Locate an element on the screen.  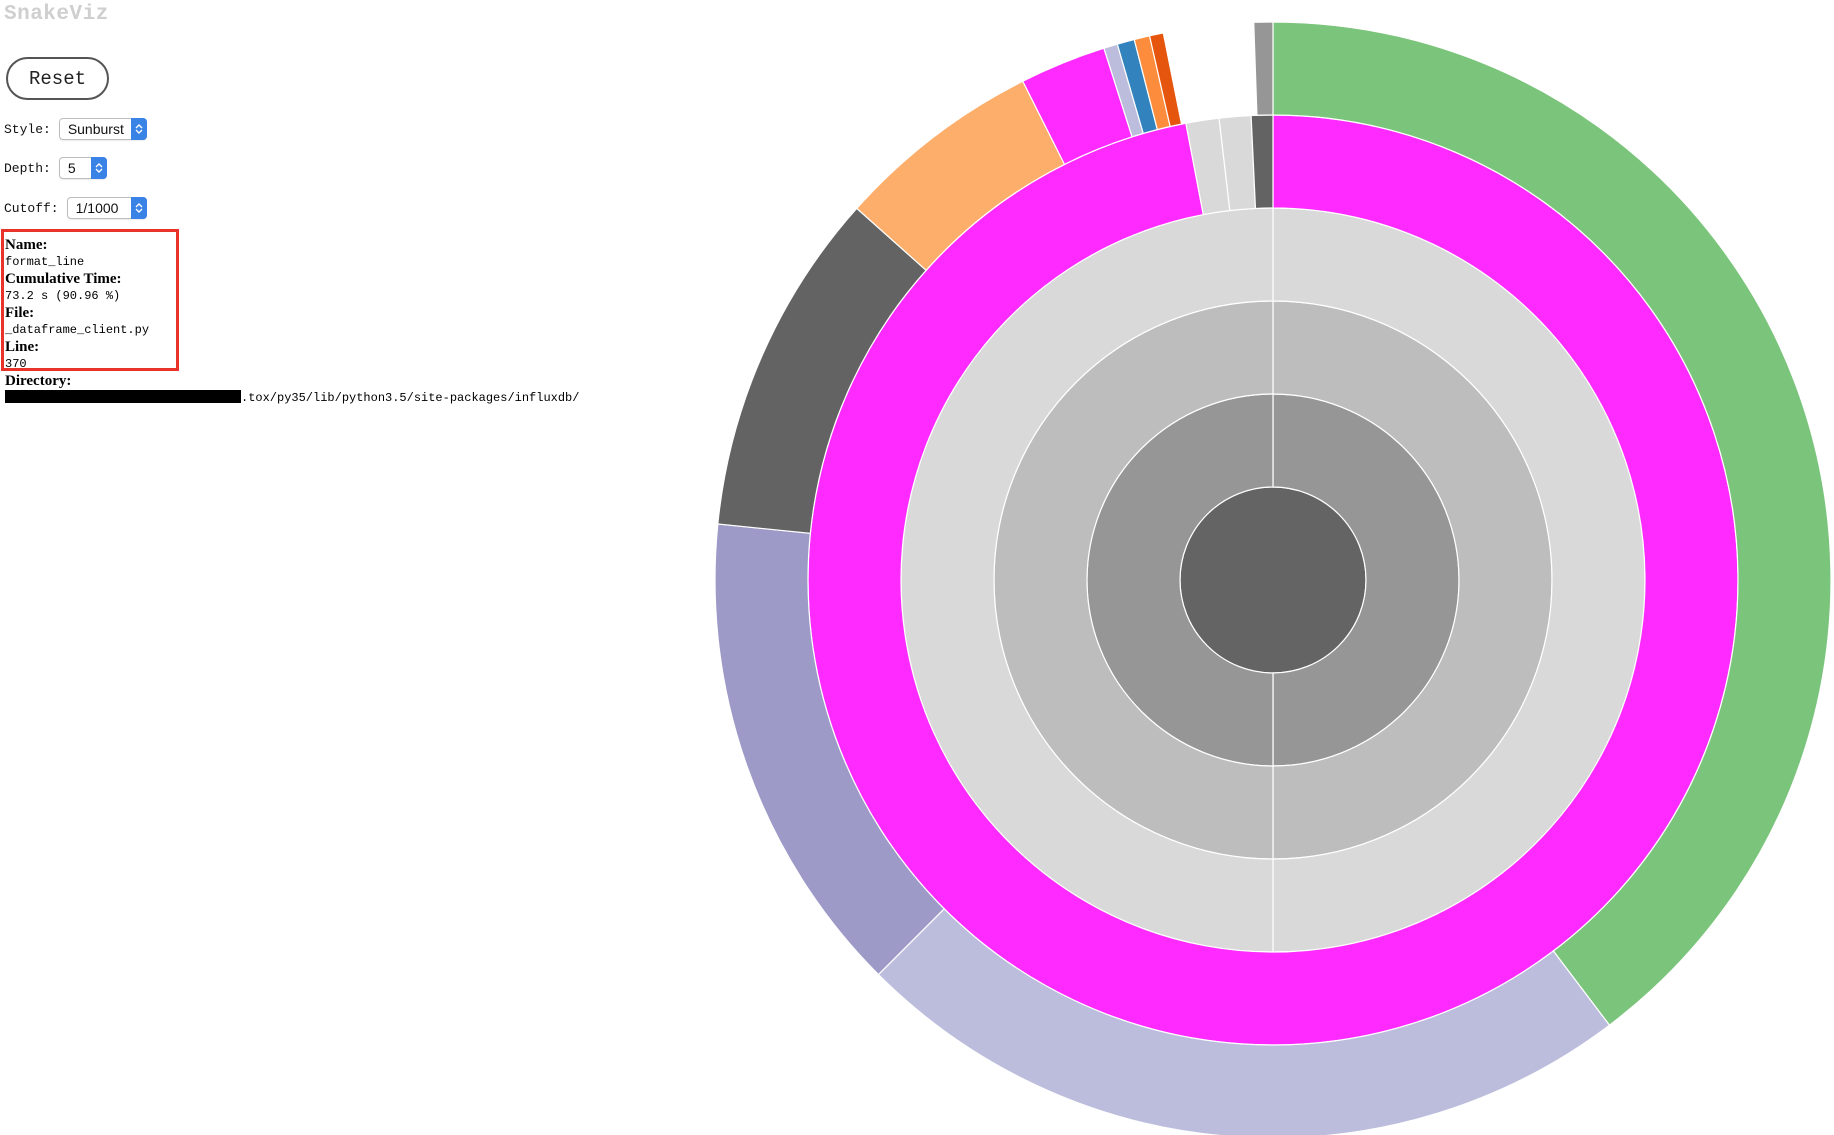
reset-button: Reset is located at coordinates (57, 78).